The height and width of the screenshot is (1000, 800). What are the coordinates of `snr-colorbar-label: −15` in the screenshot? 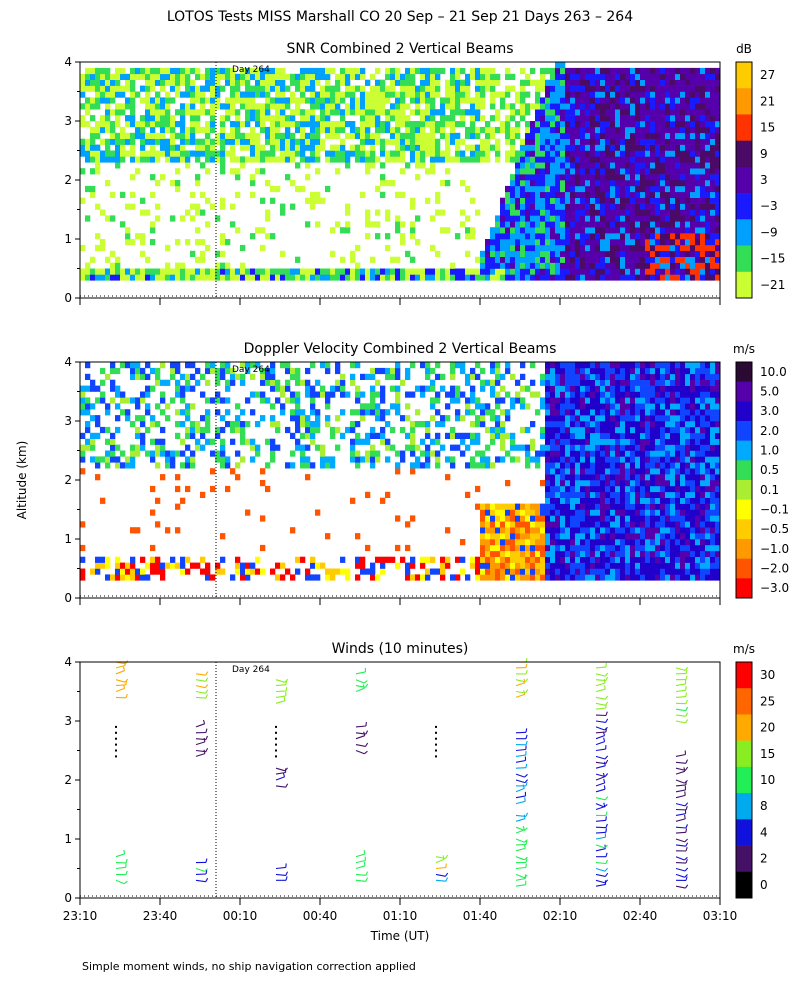 It's located at (772, 259).